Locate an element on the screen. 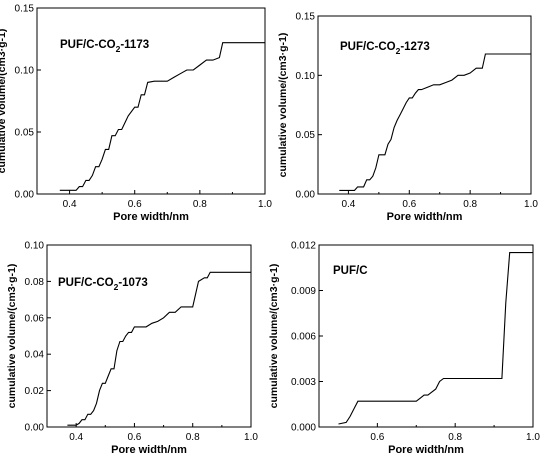  panel-title-main: PUF/C is located at coordinates (350, 271).